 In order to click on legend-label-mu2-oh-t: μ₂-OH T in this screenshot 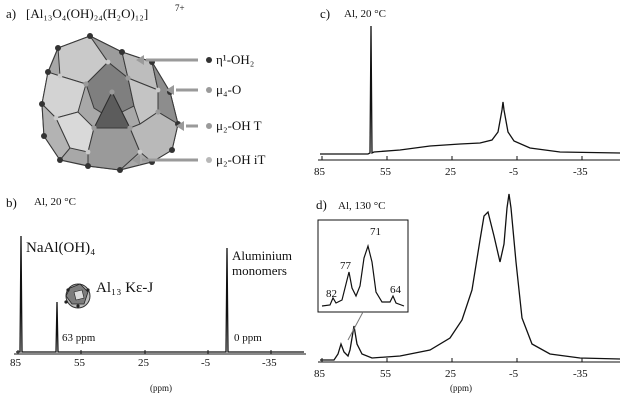, I will do `click(239, 125)`.